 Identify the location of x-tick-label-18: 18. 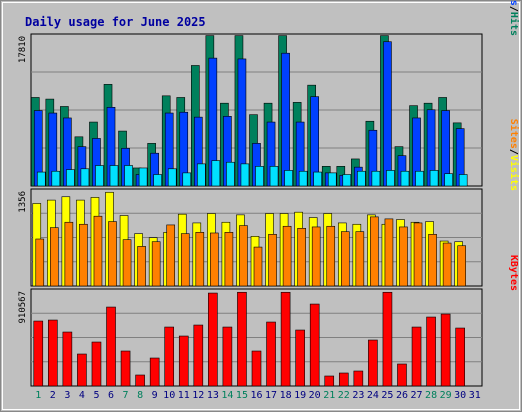
(286, 395).